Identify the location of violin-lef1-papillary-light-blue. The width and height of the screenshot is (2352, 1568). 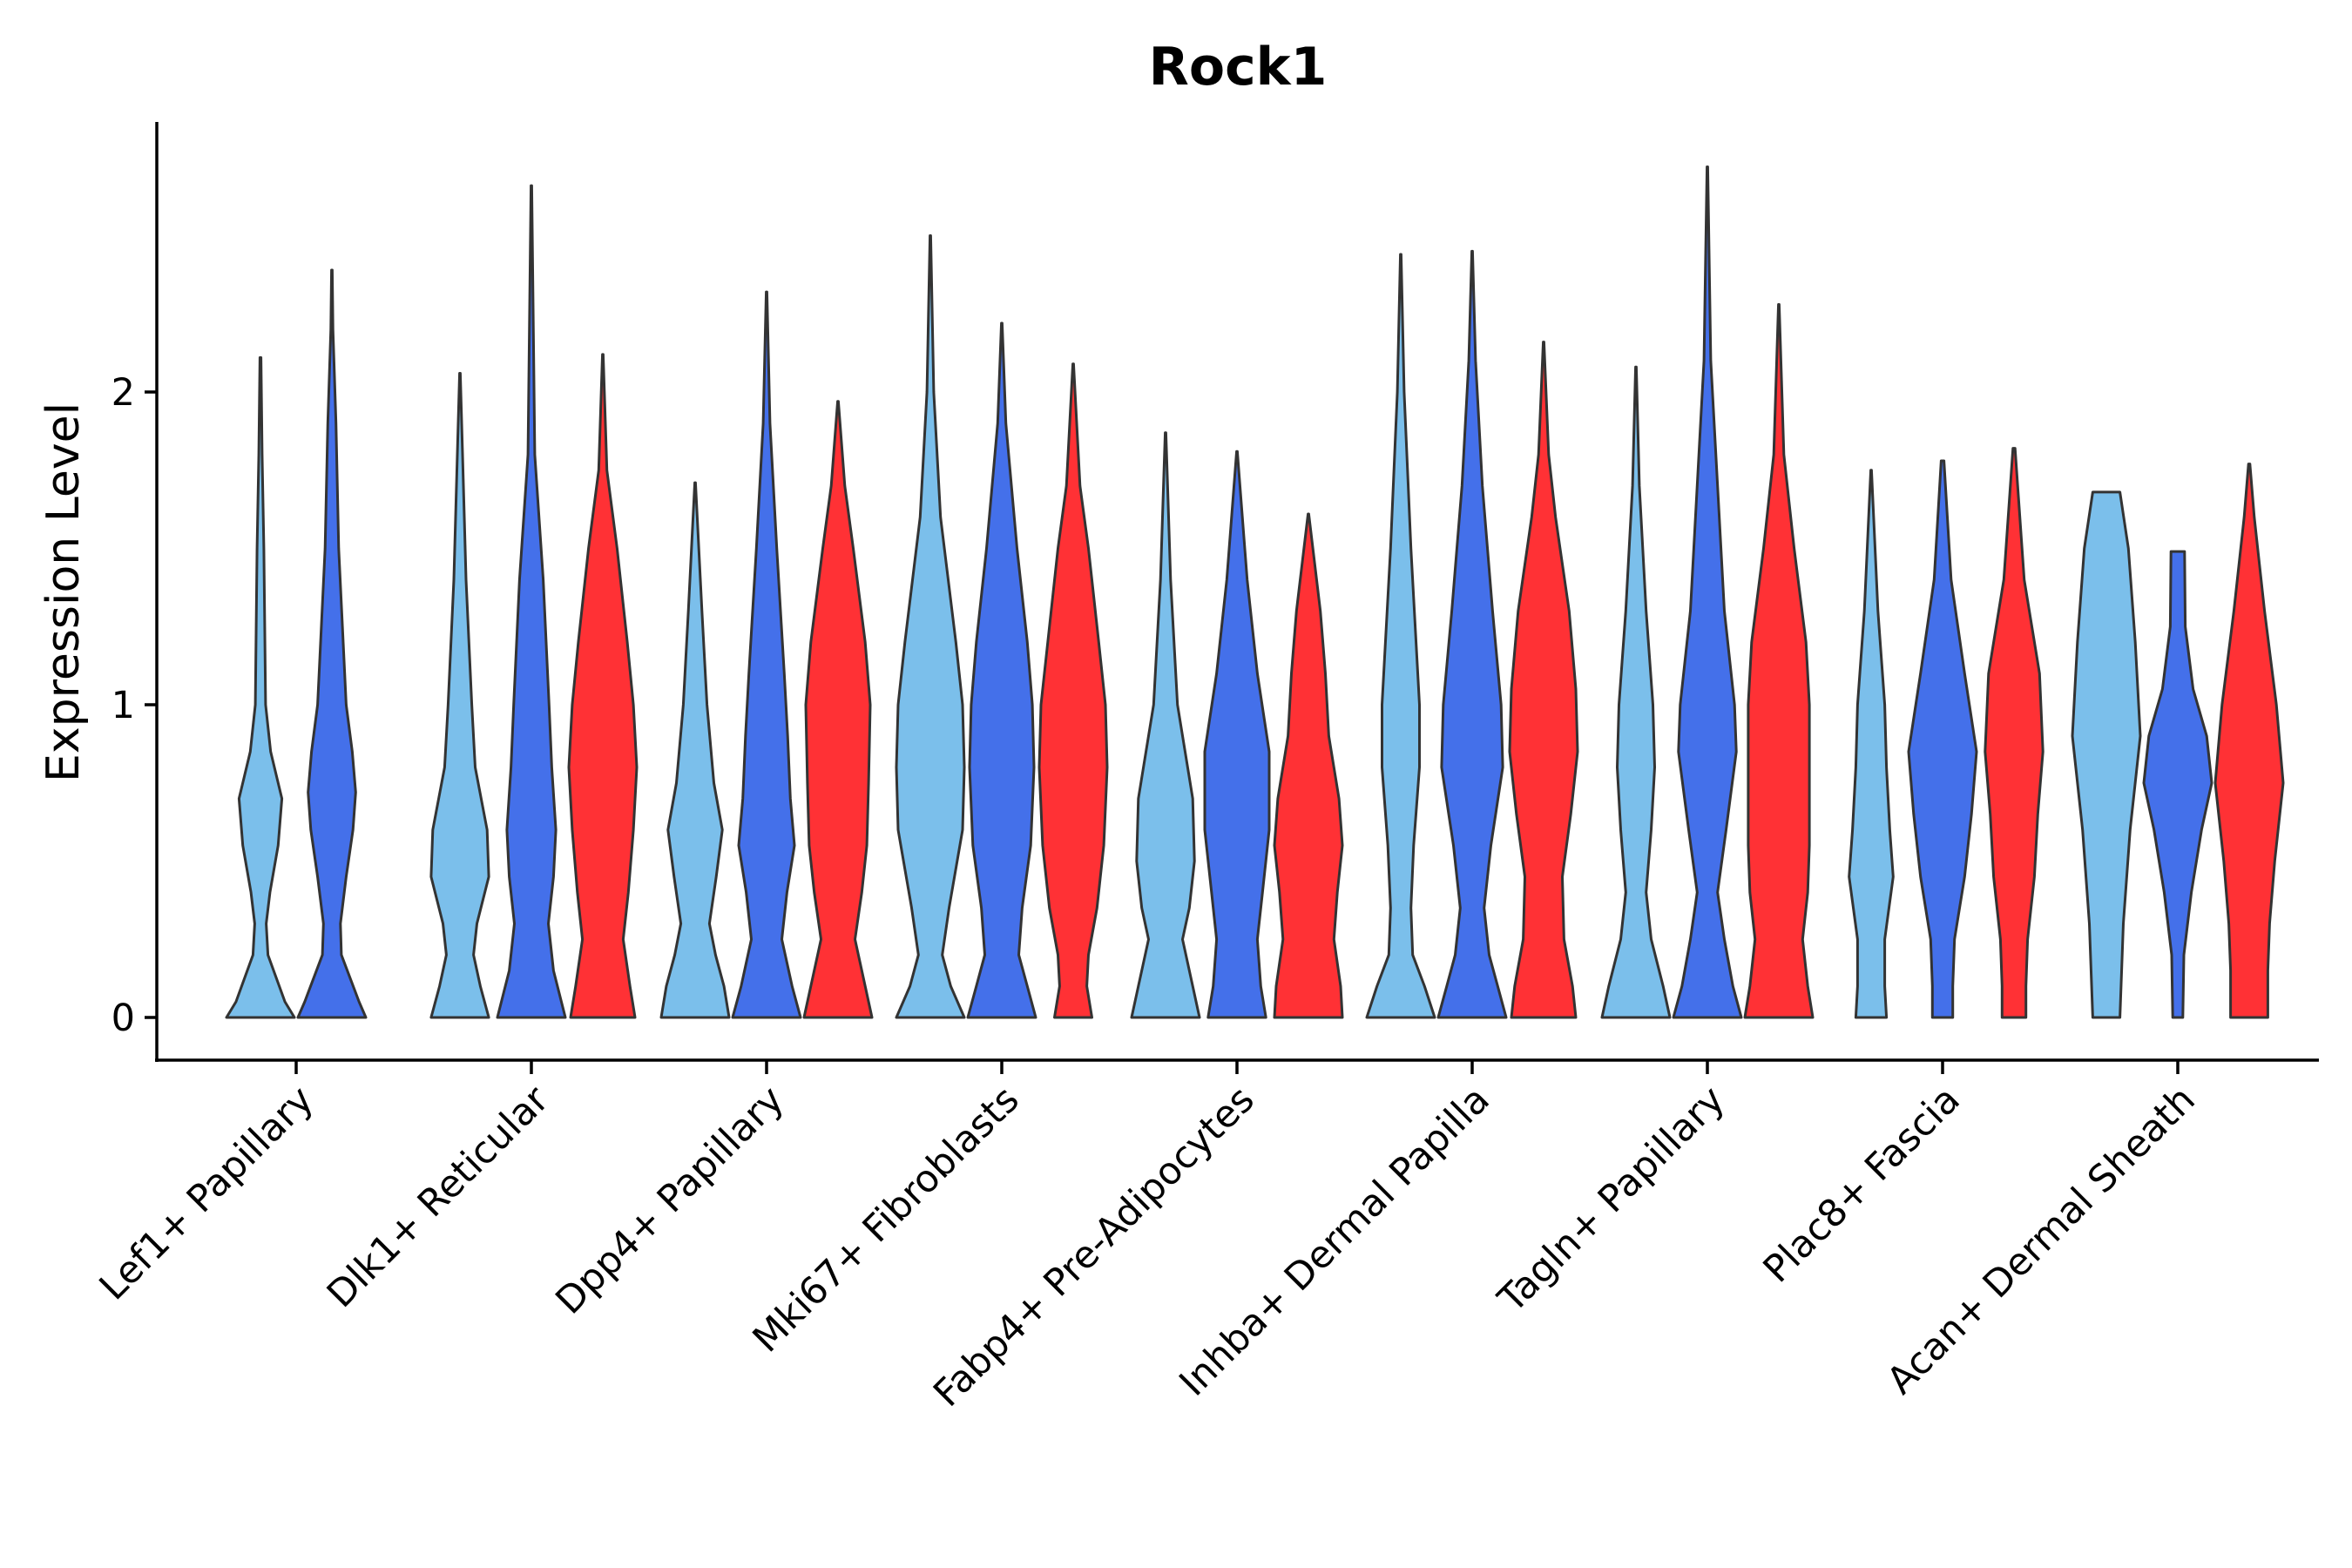
(260, 687).